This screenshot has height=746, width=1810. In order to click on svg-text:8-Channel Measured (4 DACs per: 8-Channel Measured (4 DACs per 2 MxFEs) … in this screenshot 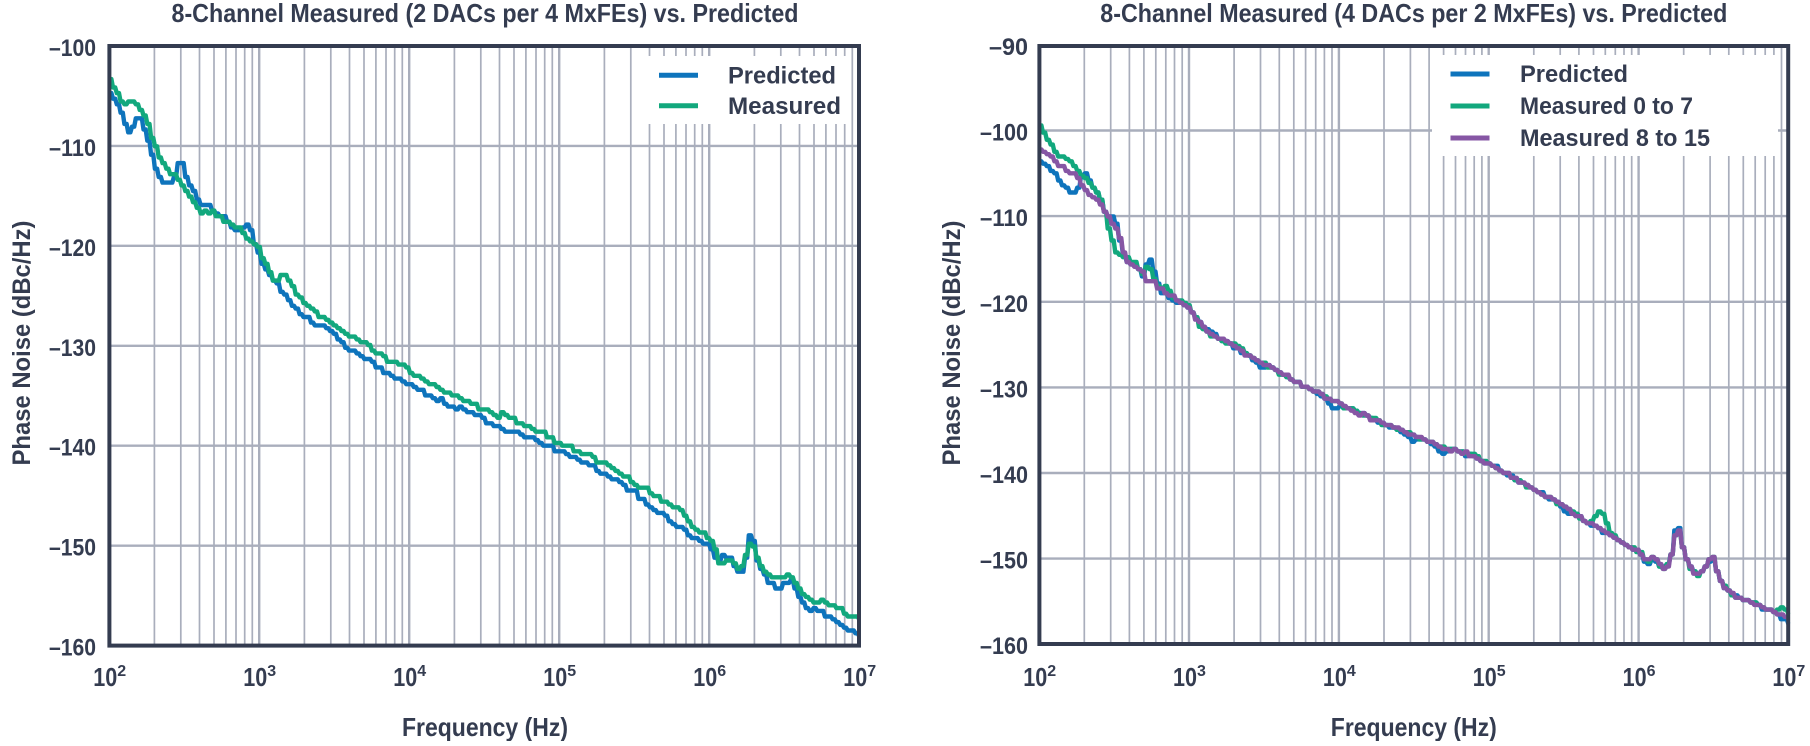, I will do `click(1413, 14)`.